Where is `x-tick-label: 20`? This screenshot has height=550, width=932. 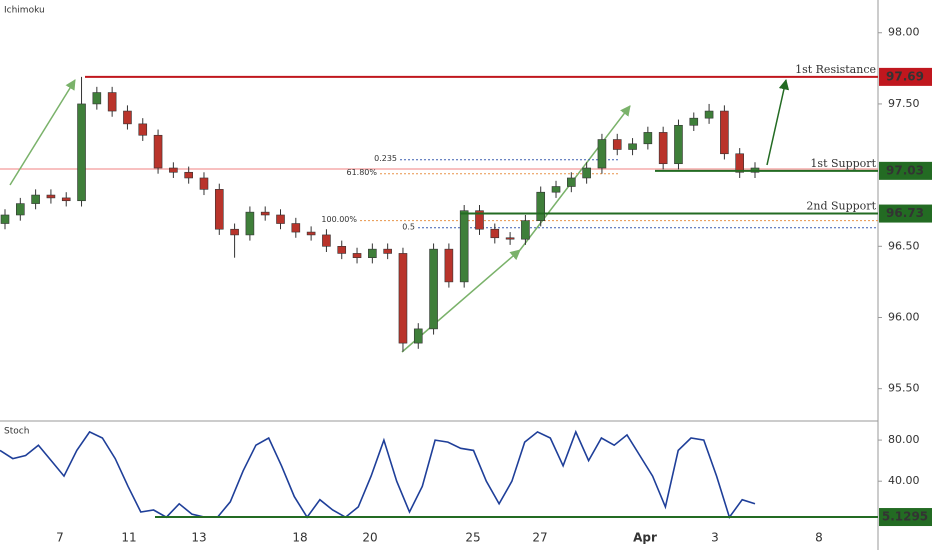
x-tick-label: 20 is located at coordinates (369, 538).